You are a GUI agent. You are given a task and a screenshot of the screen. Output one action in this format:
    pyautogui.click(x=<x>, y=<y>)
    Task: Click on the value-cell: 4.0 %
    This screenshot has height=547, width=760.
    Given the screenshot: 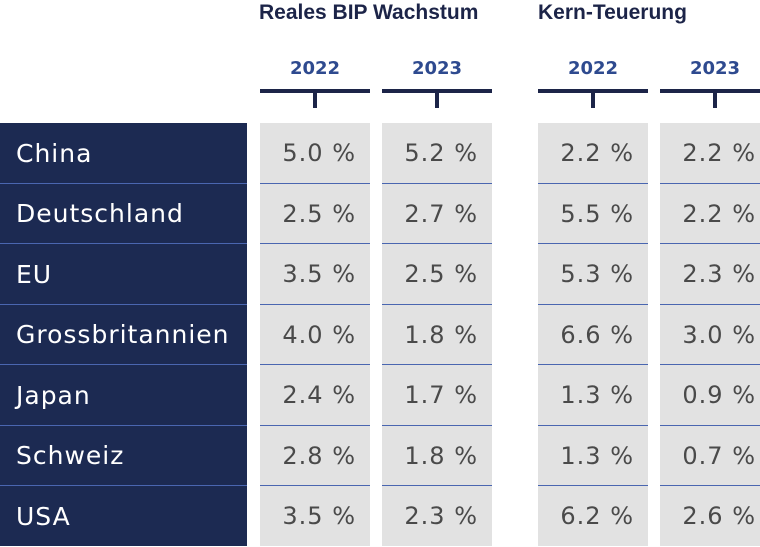 What is the action you would take?
    pyautogui.click(x=315, y=334)
    